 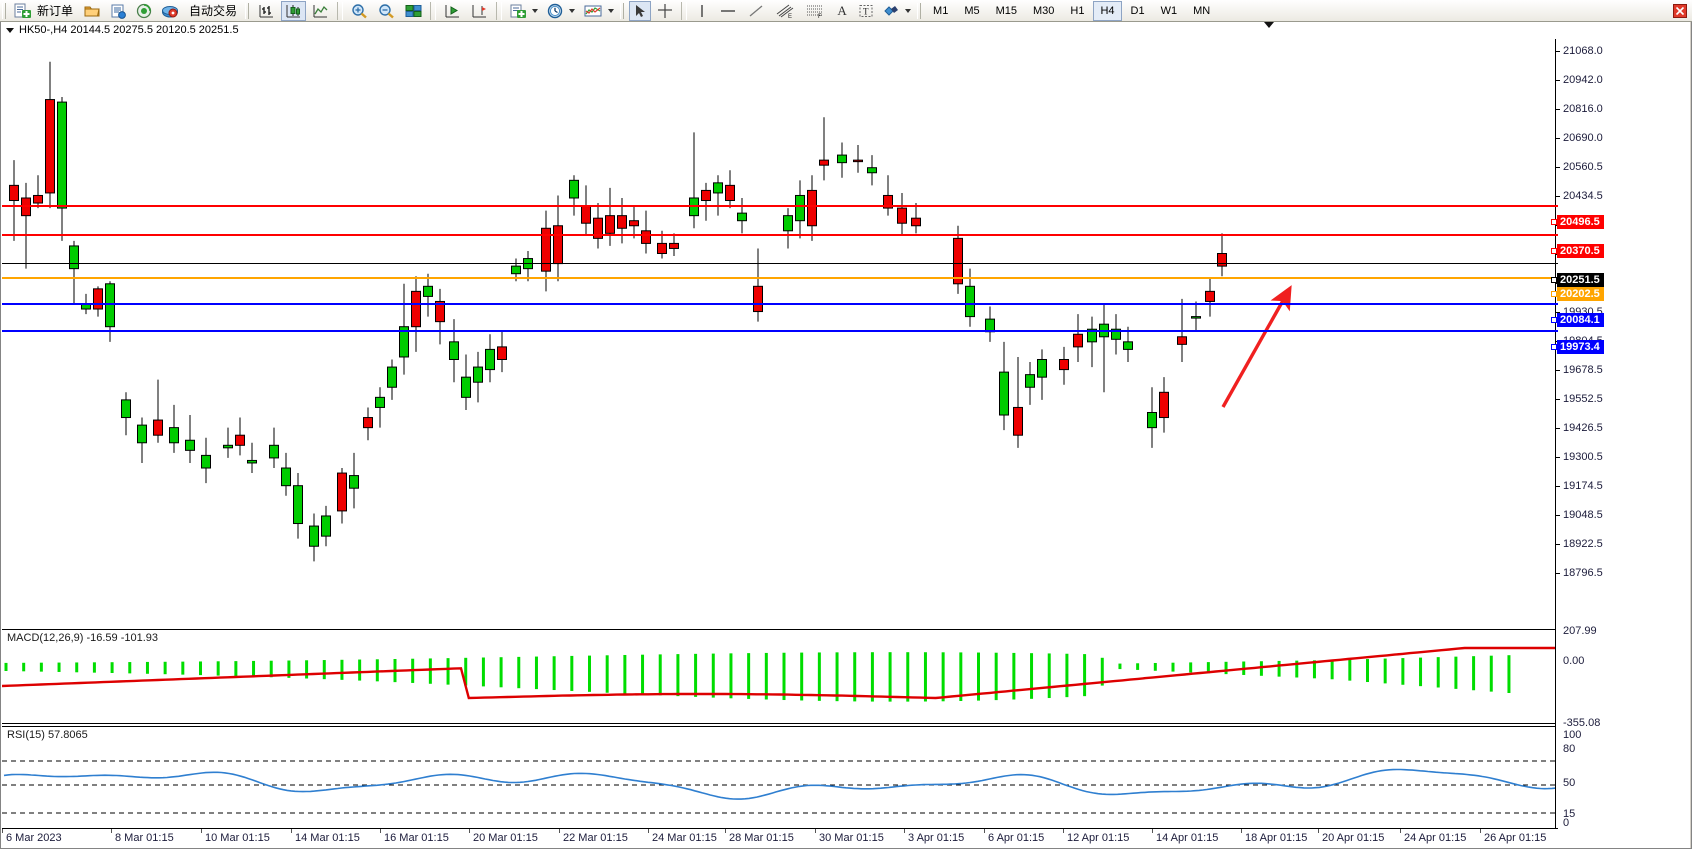 I want to click on chart-collapse-icon, so click(x=10, y=30).